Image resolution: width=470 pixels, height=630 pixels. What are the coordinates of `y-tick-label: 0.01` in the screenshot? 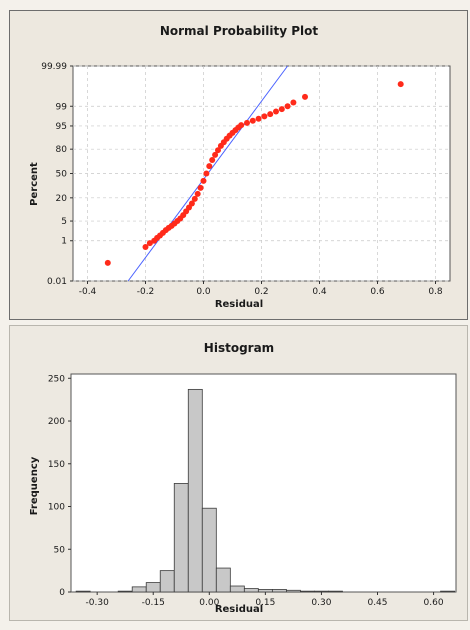 It's located at (57, 282).